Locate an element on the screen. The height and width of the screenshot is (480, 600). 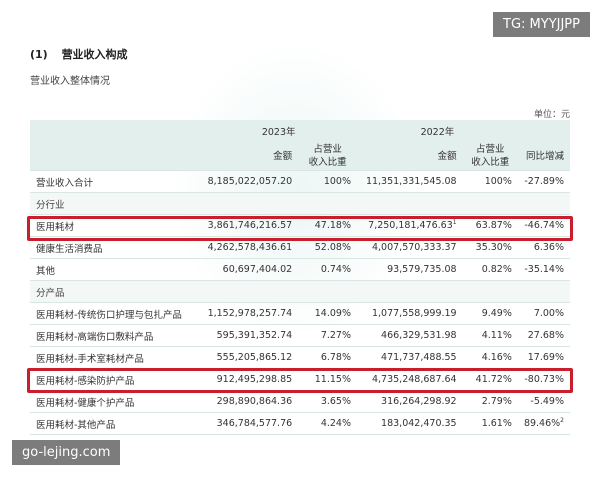
row-label: 医用耗材-其他产品 is located at coordinates (115, 423).